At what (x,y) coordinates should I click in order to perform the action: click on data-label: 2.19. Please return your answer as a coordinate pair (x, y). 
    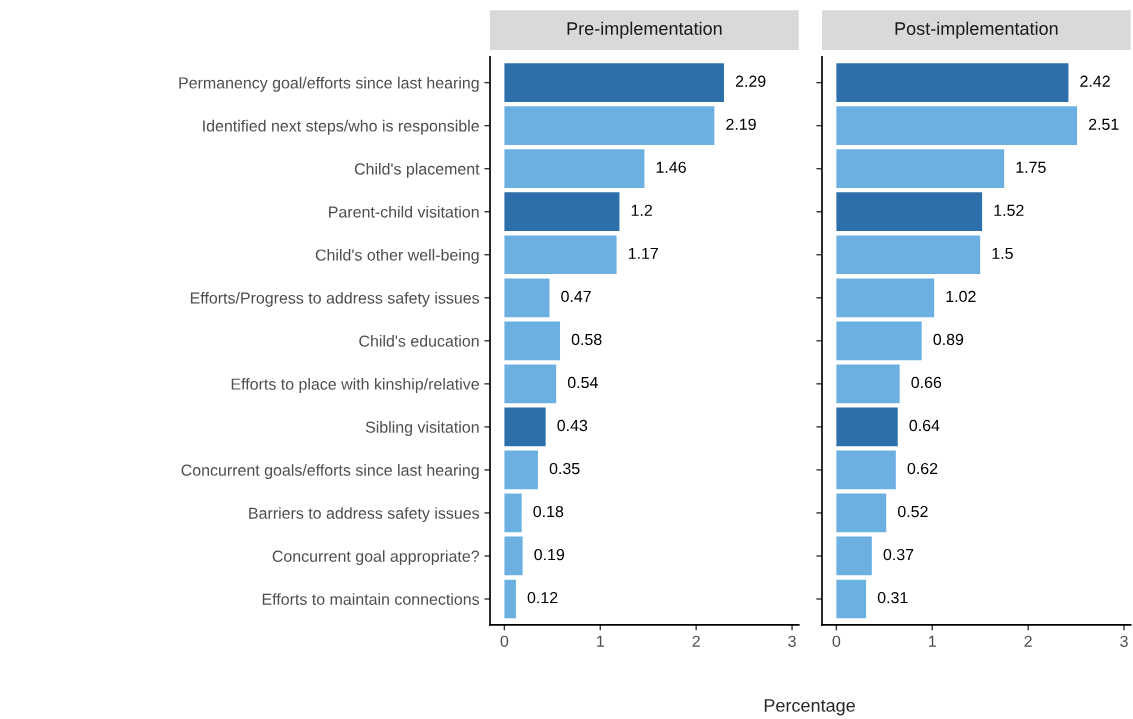
    Looking at the image, I should click on (741, 124).